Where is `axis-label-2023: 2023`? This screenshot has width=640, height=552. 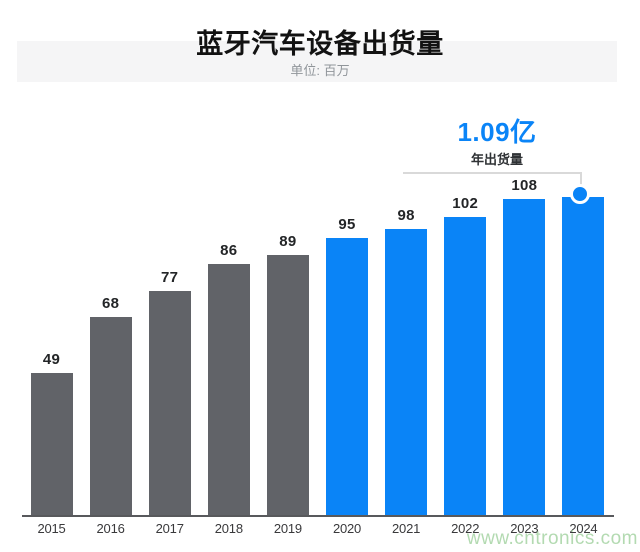
axis-label-2023: 2023 is located at coordinates (524, 528).